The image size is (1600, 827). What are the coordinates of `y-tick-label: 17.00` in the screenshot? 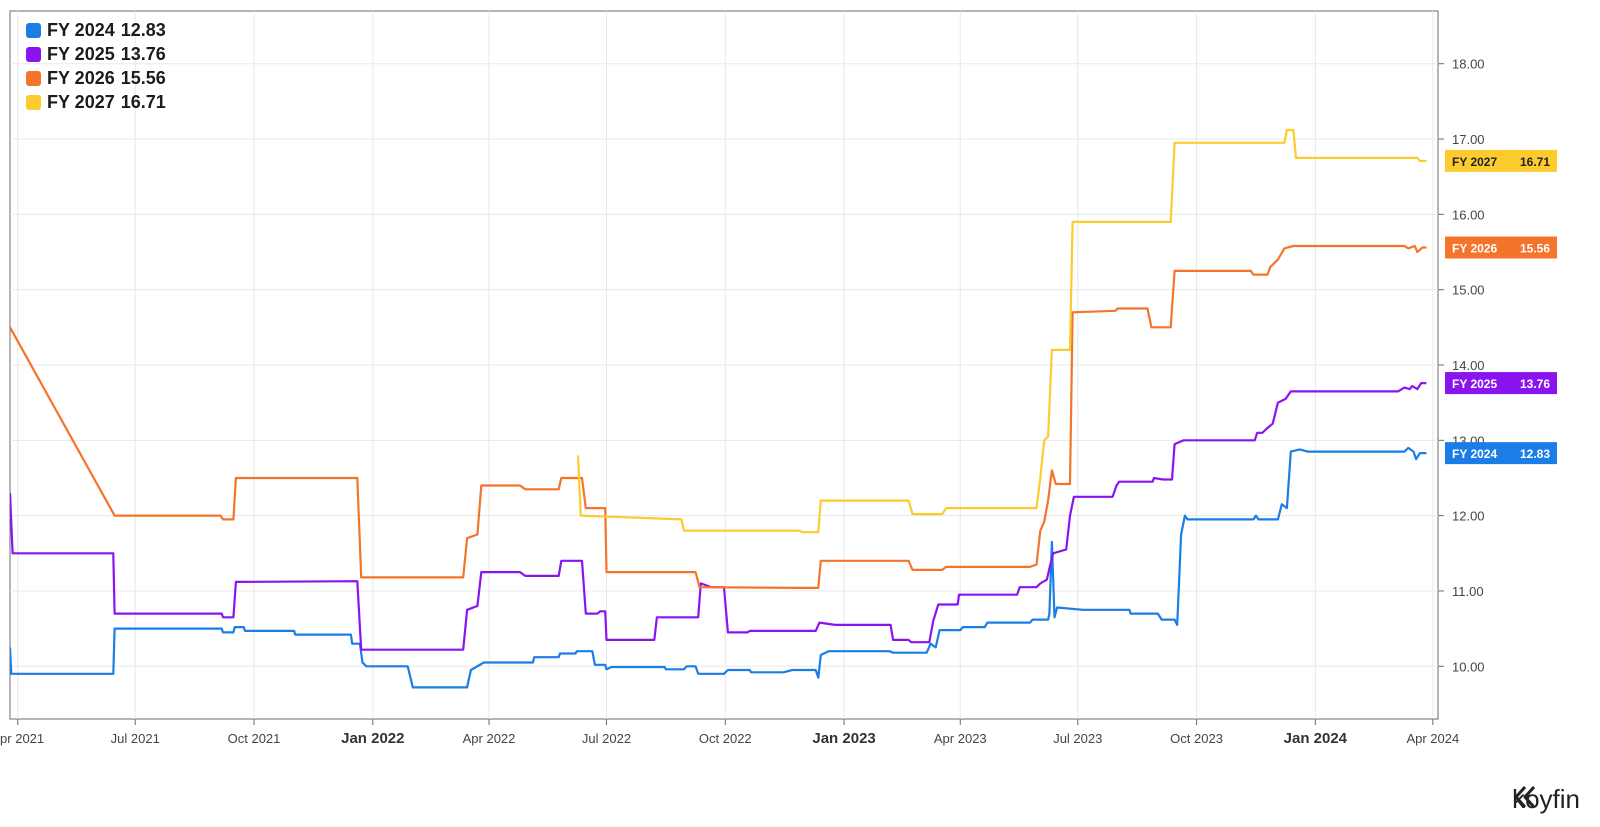 It's located at (1468, 139).